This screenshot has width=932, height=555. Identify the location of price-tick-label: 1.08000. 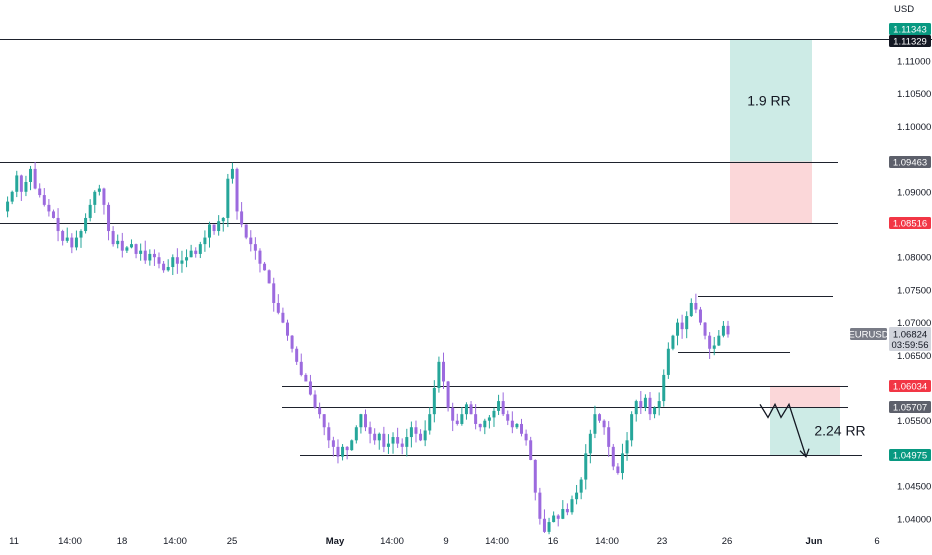
(914, 258).